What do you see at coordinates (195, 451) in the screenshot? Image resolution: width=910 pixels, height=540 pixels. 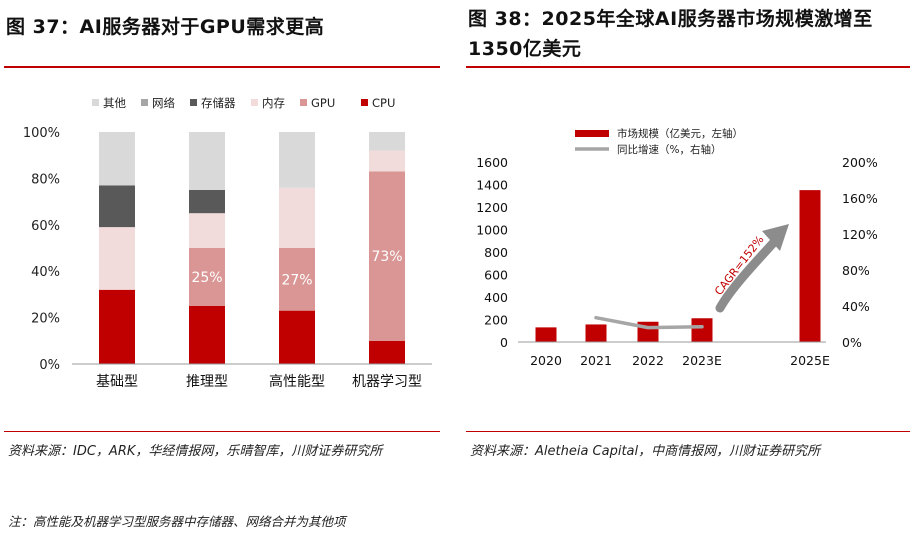 I see `figure-37-source: 资料来源：IDC，ARK，华经情报网，乐晴智库，川财证券研究所` at bounding box center [195, 451].